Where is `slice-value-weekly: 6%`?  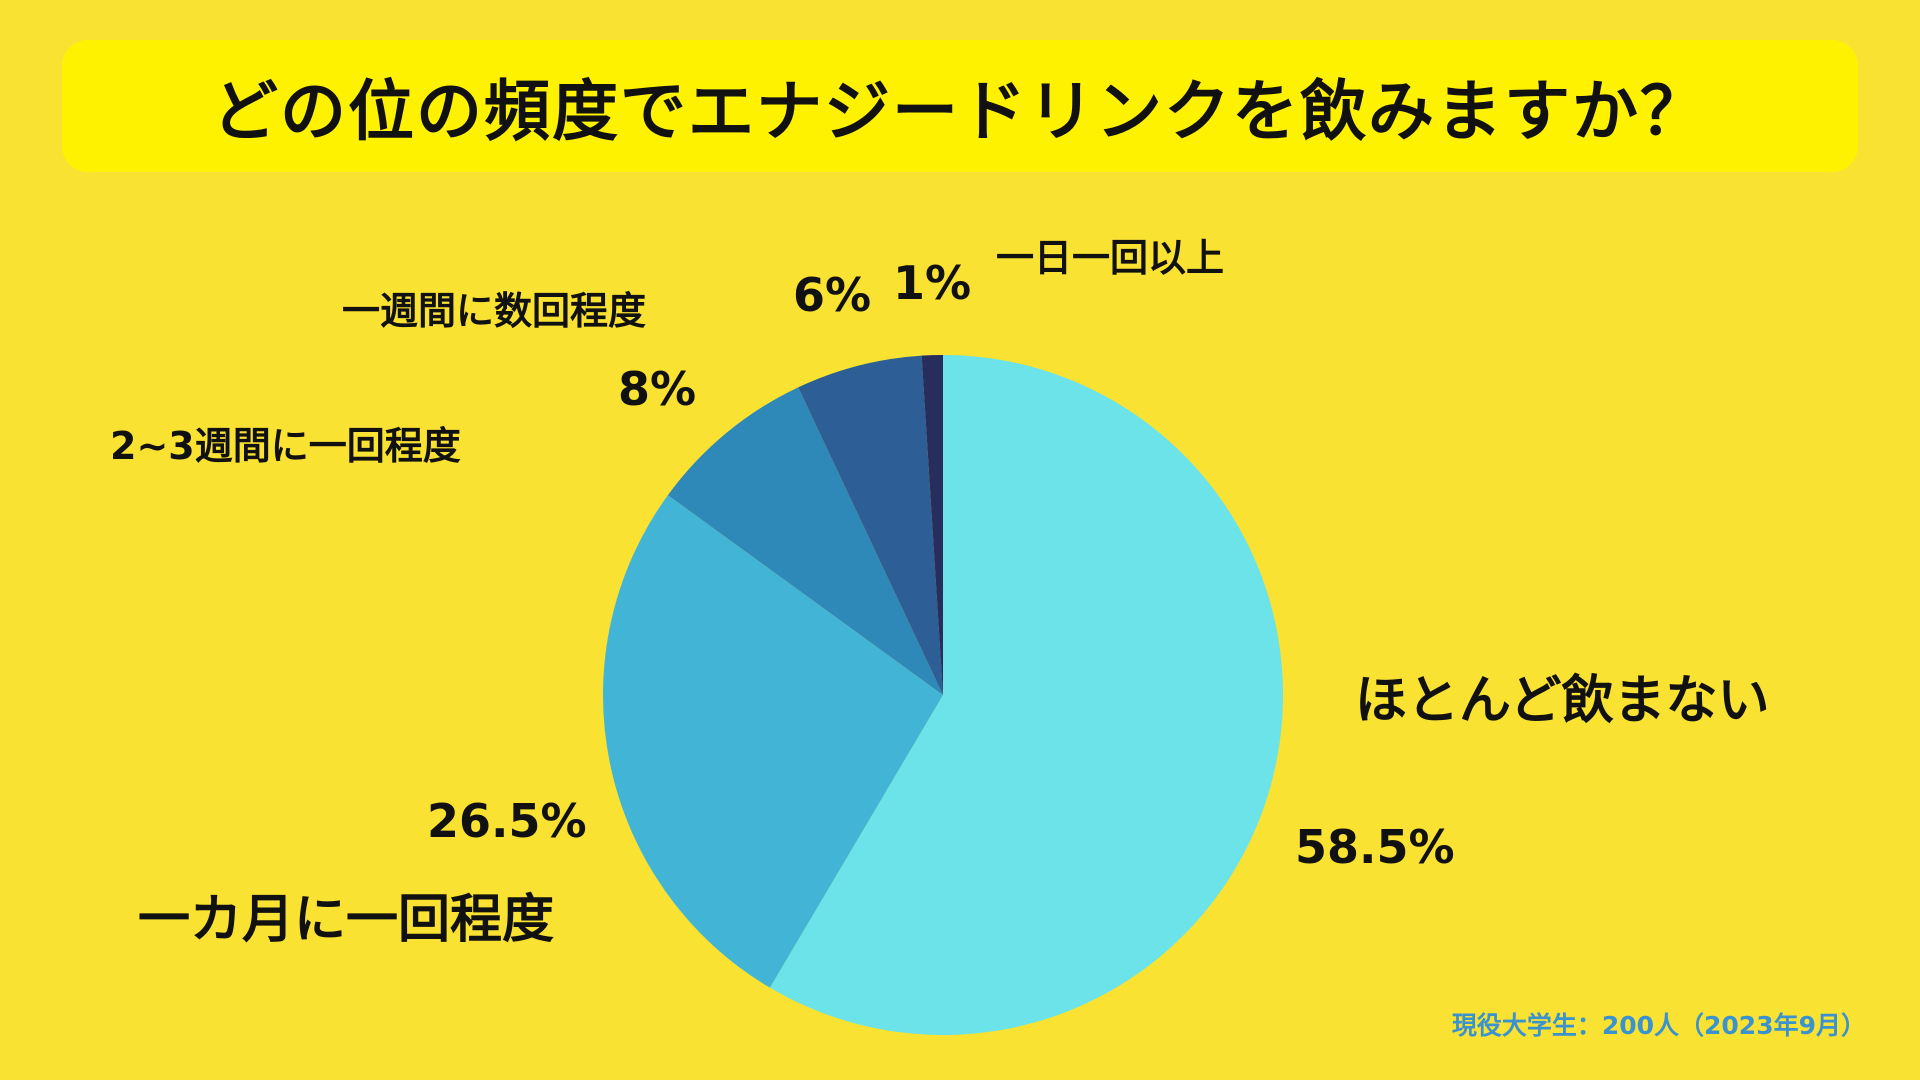 slice-value-weekly: 6% is located at coordinates (832, 295).